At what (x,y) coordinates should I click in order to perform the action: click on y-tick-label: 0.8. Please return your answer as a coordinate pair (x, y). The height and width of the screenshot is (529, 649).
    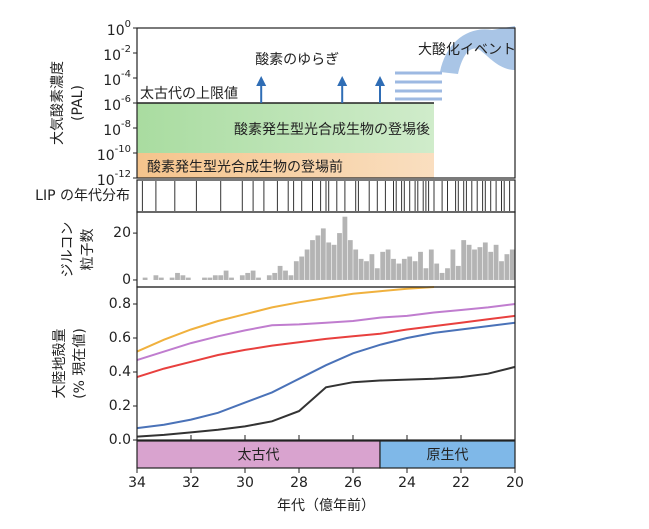
    Looking at the image, I should click on (120, 304).